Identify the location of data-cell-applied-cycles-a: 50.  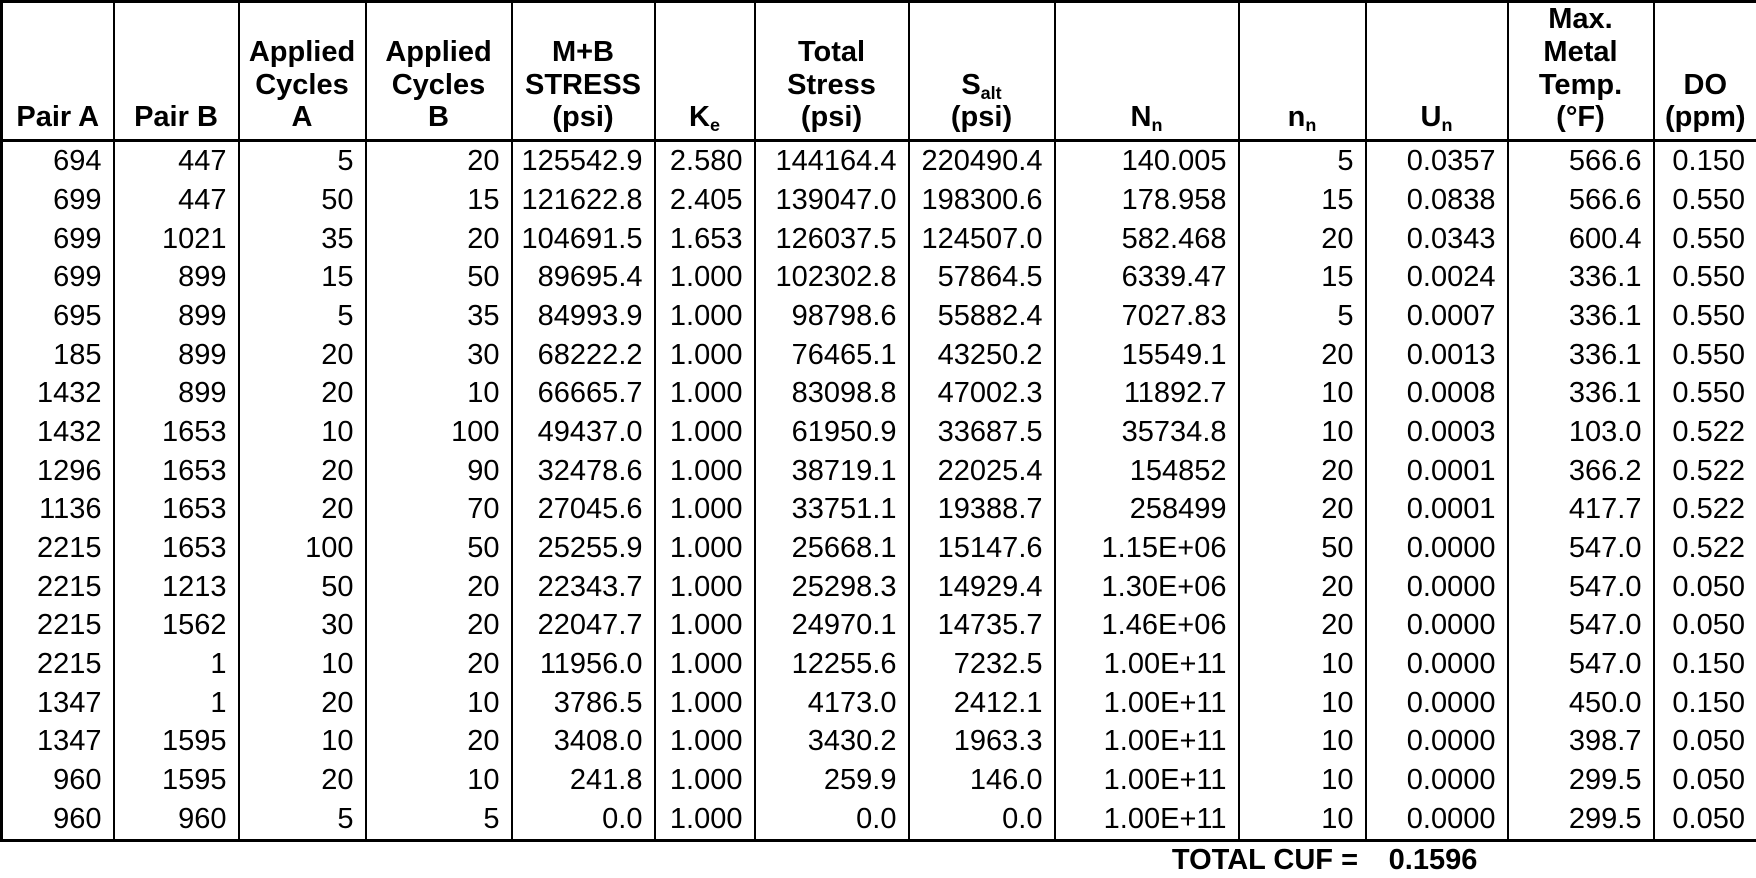
(302, 200).